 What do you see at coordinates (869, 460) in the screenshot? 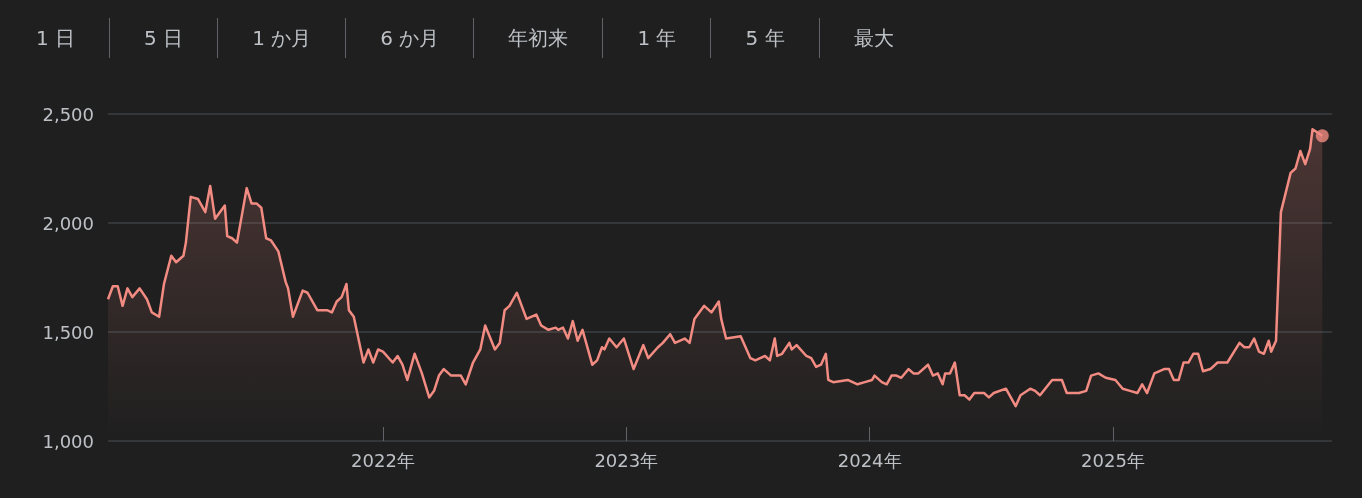
I see `x-tick-label: 2024年` at bounding box center [869, 460].